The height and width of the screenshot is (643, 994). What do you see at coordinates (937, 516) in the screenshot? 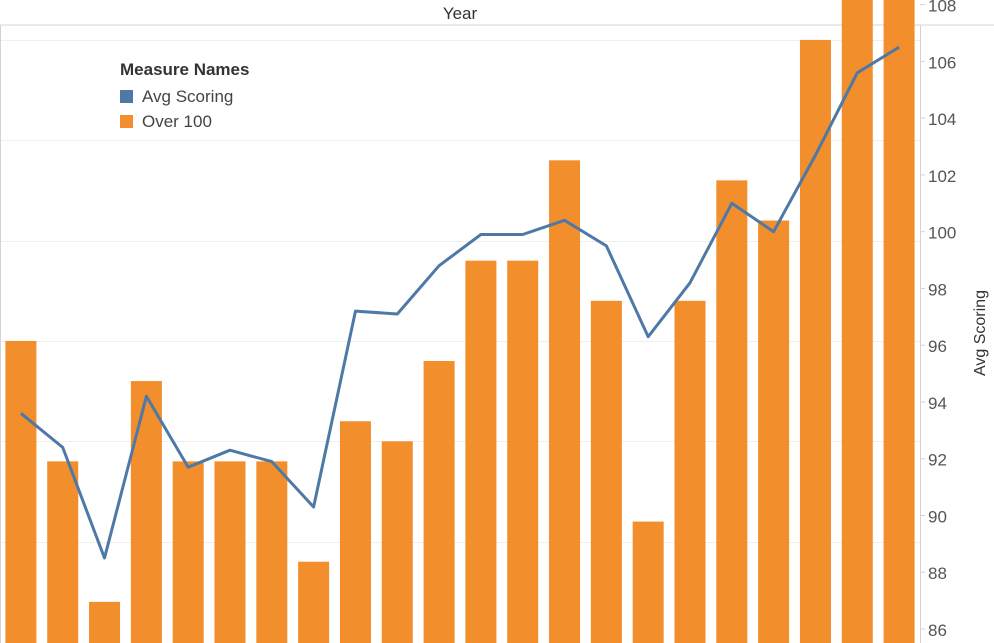
I see `axis-tick-label: 90` at bounding box center [937, 516].